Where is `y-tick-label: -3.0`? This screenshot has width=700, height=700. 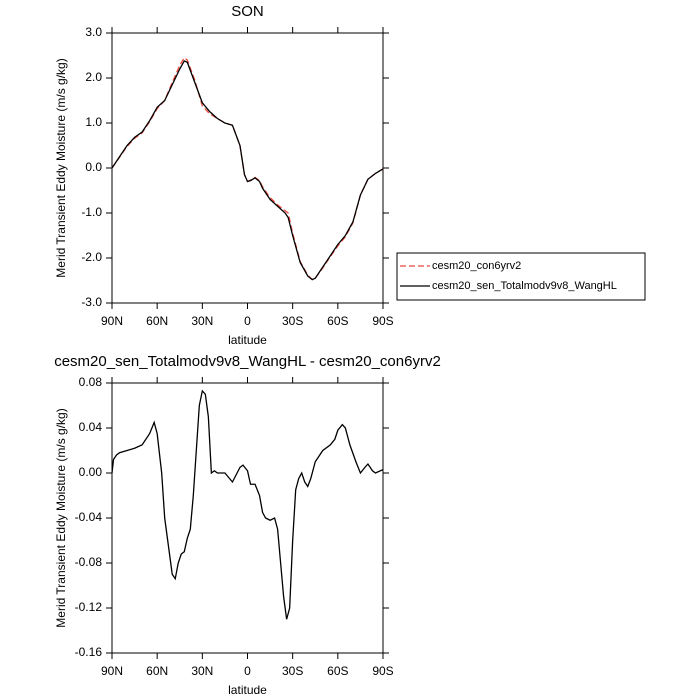
y-tick-label: -3.0 is located at coordinates (91, 302).